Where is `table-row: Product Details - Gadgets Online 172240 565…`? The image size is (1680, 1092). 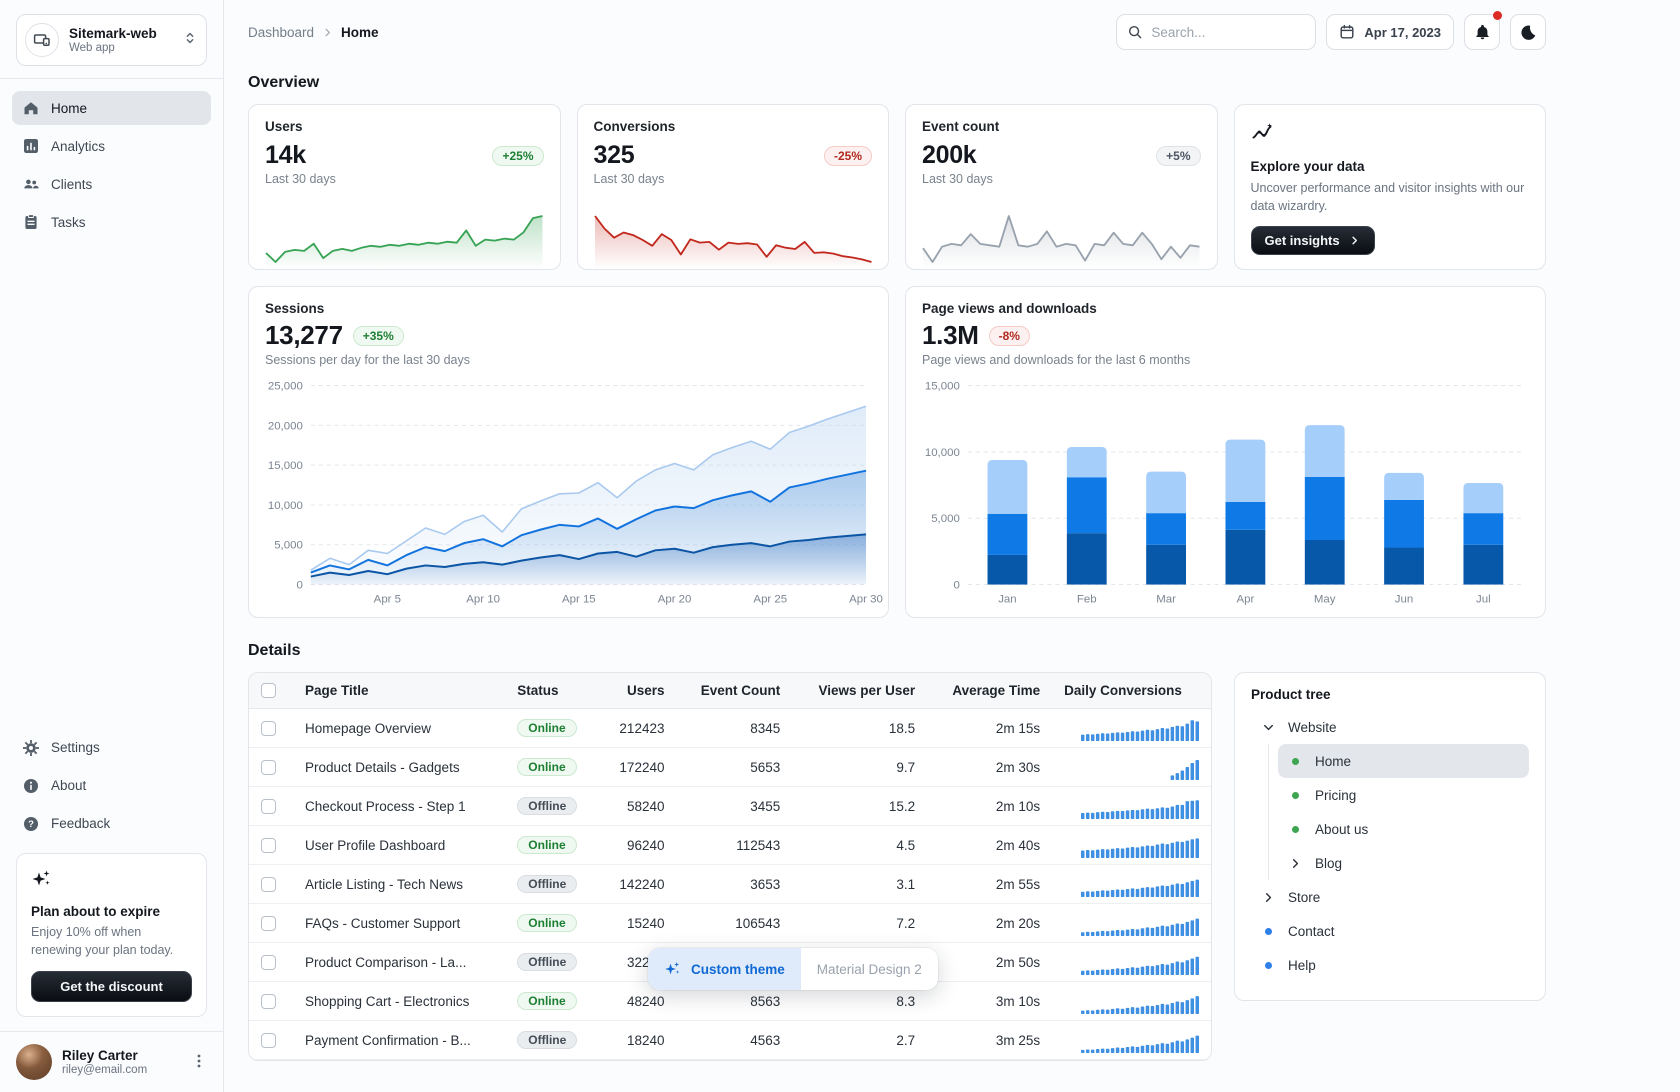 table-row: Product Details - Gadgets Online 172240 565… is located at coordinates (730, 767).